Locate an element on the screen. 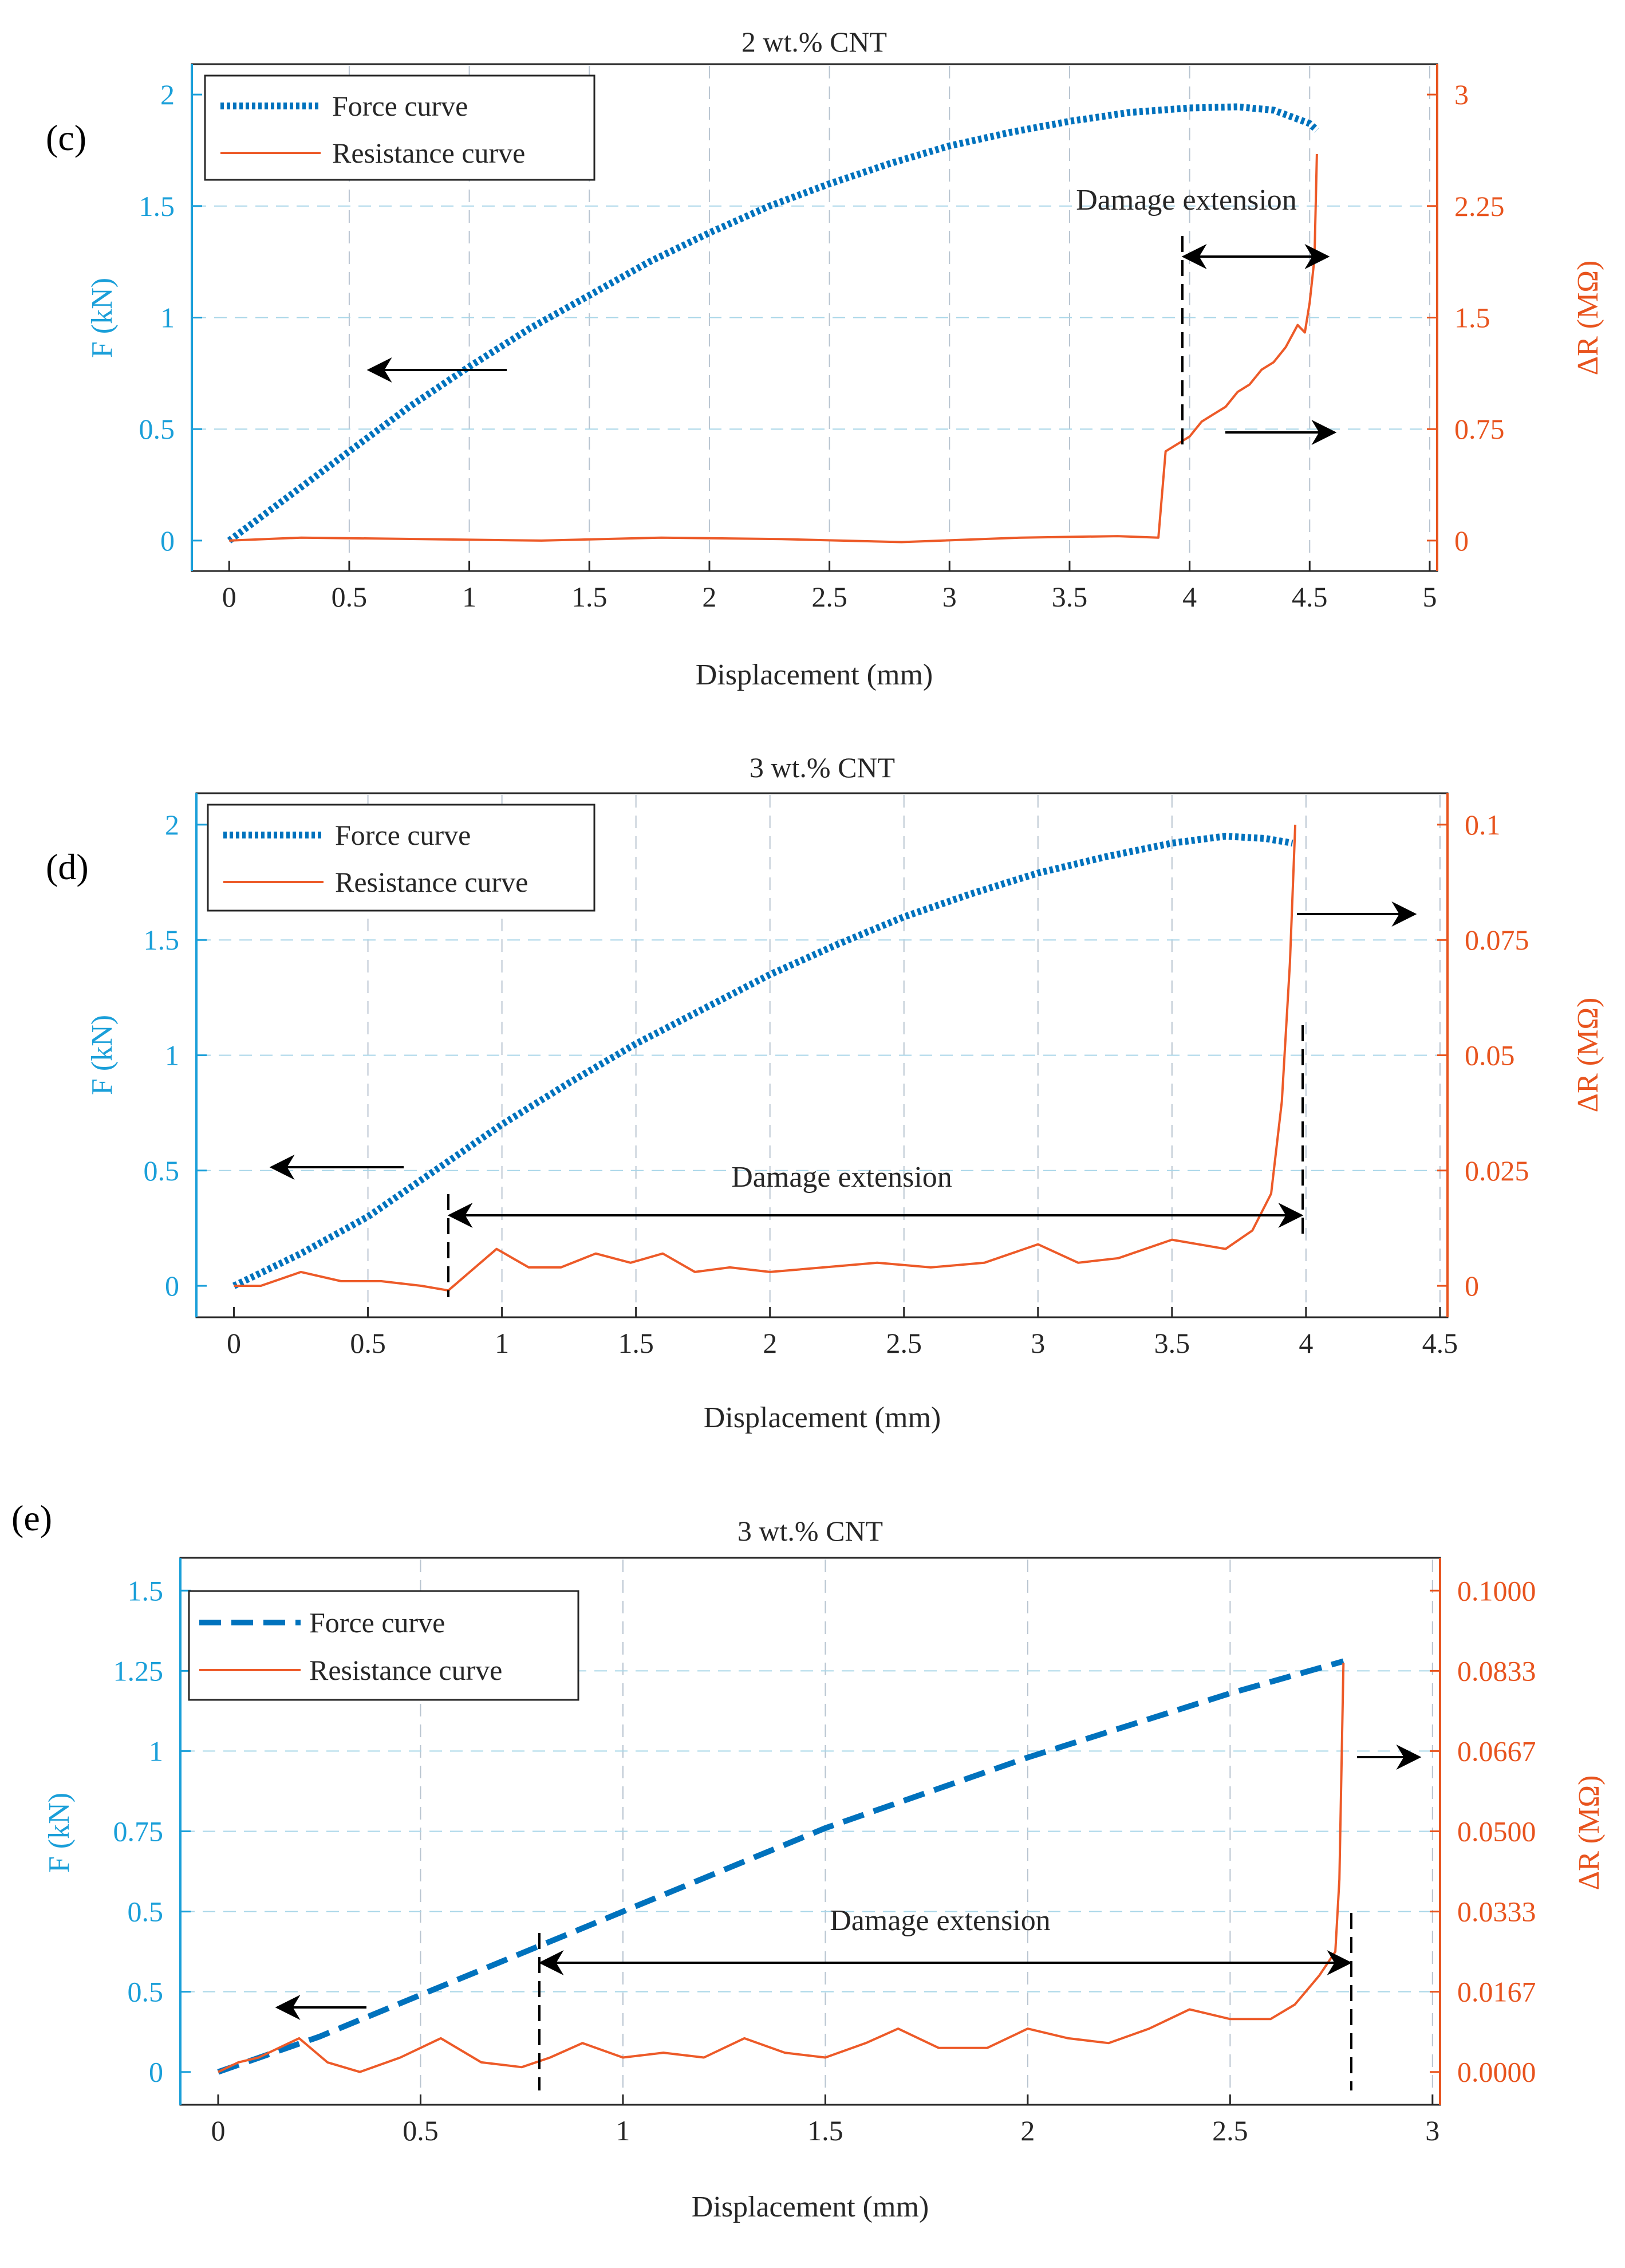  y-left-tick-label: 0.75 is located at coordinates (138, 1832).